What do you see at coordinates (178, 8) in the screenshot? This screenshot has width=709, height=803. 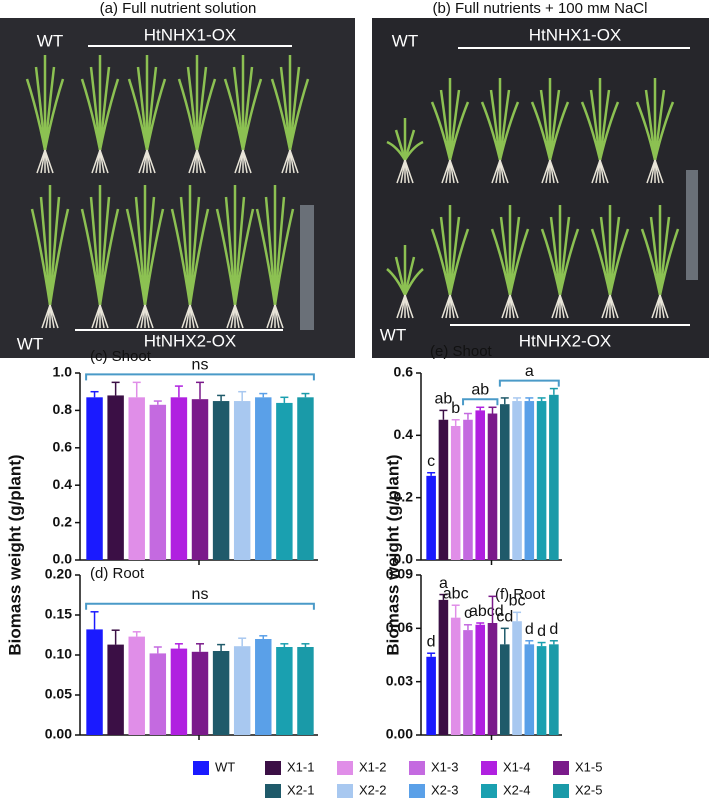 I see `photo-caption: (a) Full nutrient solution` at bounding box center [178, 8].